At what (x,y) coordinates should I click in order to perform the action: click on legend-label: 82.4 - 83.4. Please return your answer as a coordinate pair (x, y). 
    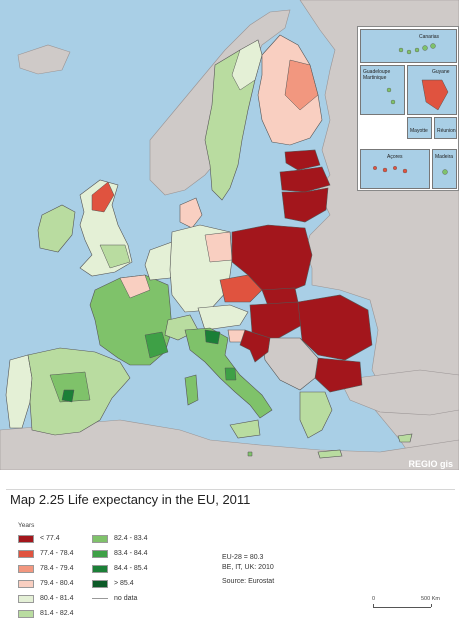
    Looking at the image, I should click on (131, 538).